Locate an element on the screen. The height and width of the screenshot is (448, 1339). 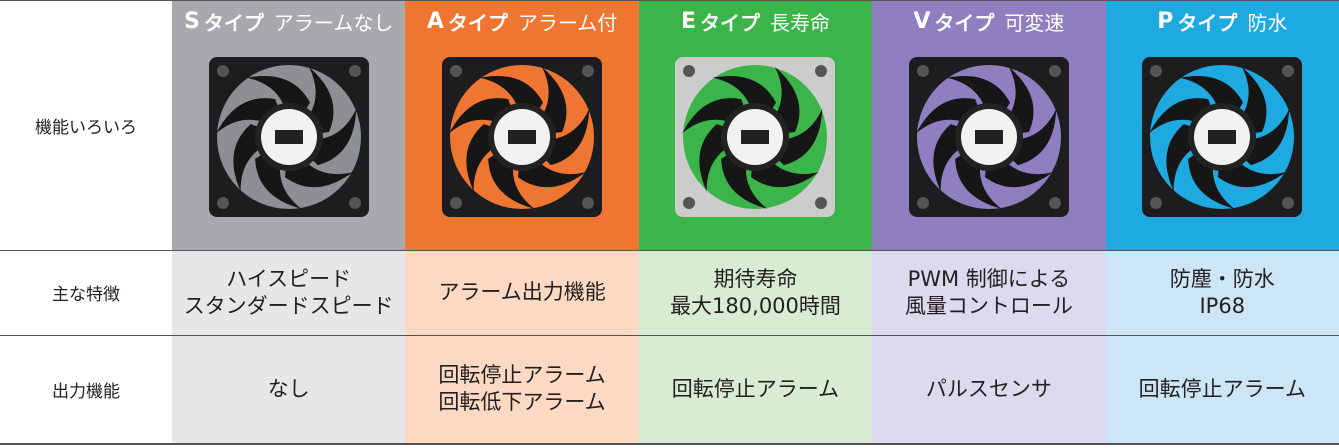
output-cell: パルスセンサ is located at coordinates (989, 389).